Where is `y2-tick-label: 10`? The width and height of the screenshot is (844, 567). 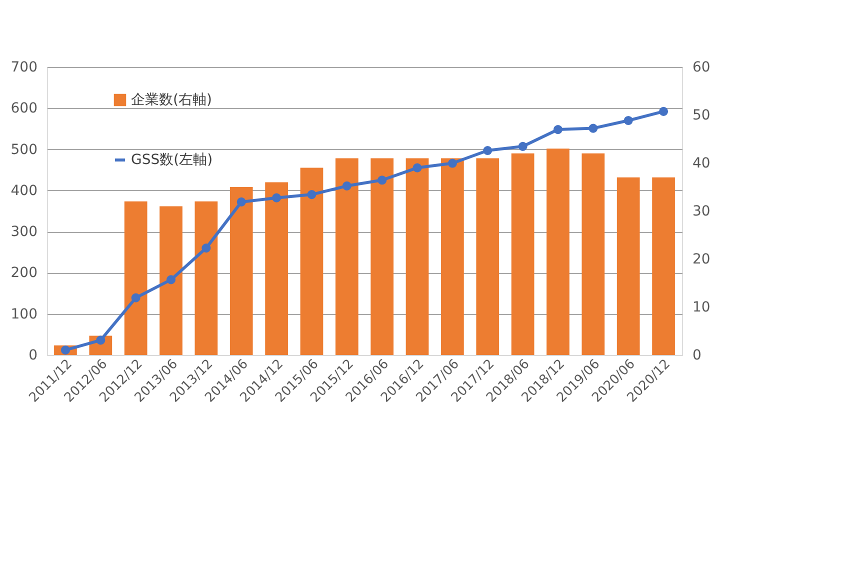 y2-tick-label: 10 is located at coordinates (701, 308).